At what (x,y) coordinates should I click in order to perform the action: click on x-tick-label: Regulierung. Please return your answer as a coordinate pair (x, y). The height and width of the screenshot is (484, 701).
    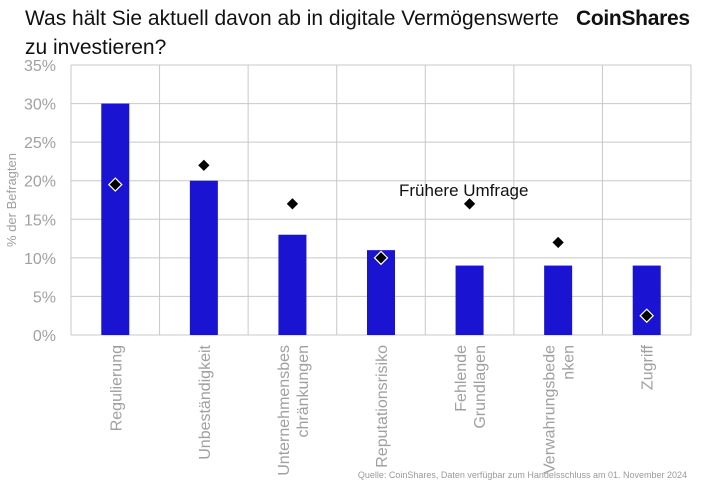
    Looking at the image, I should click on (116, 388).